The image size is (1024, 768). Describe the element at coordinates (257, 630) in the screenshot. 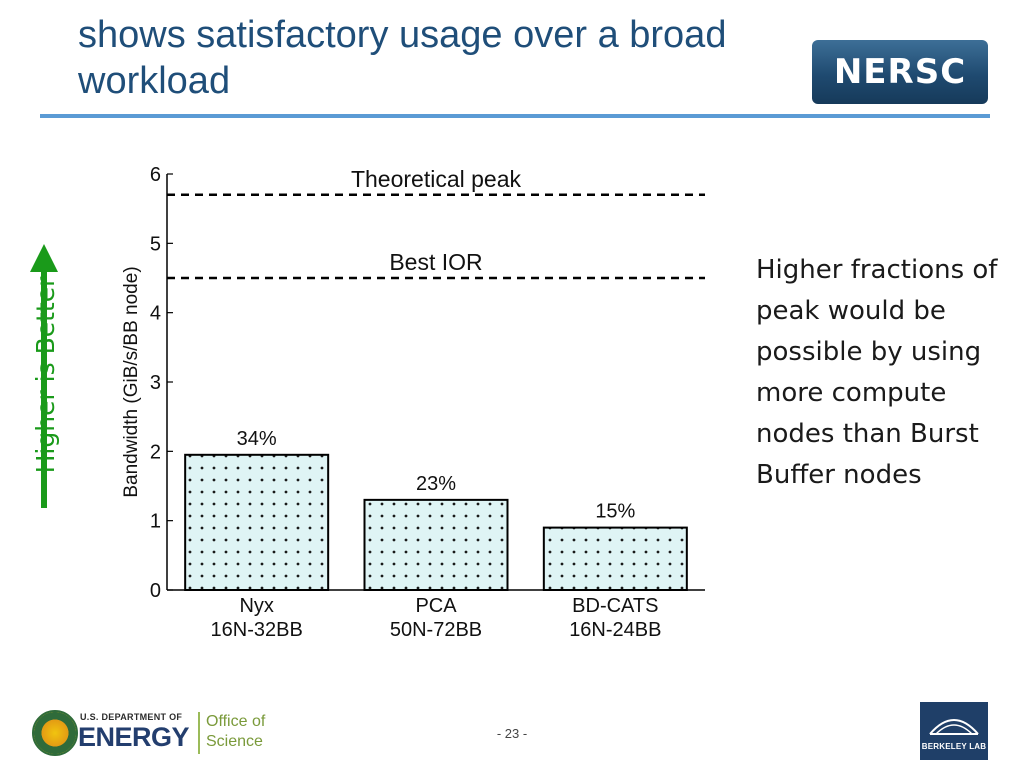

I see `x-tick-sublabel: 16N-32BB` at that location.